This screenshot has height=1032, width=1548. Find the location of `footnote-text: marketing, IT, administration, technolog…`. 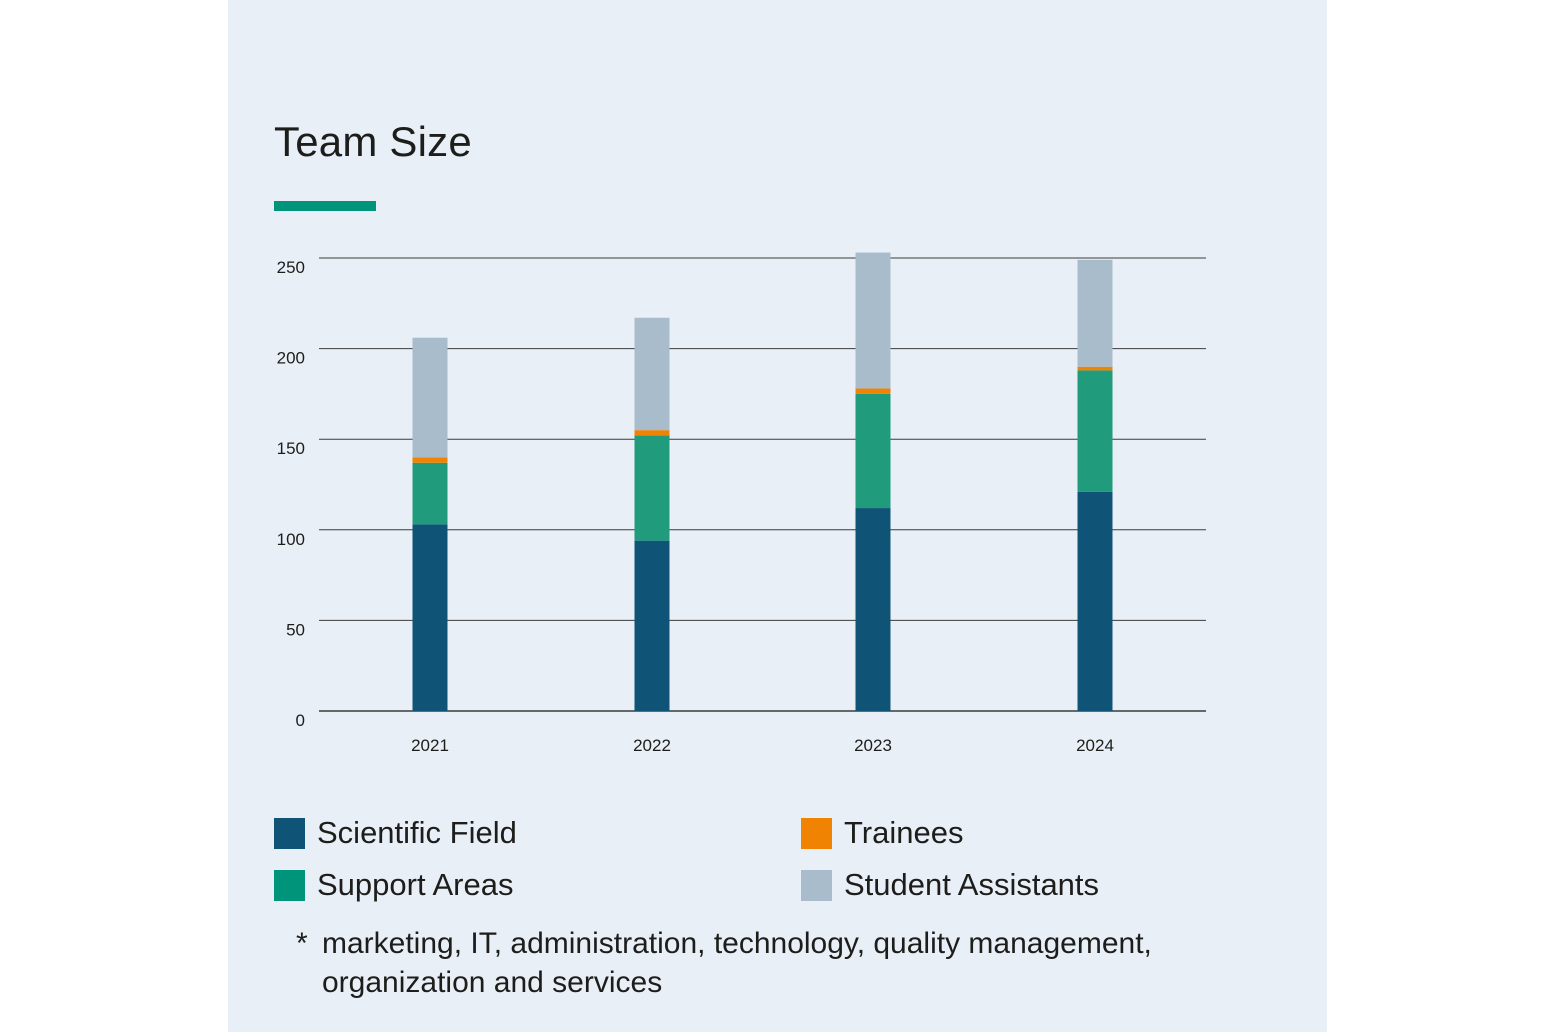

footnote-text: marketing, IT, administration, technolog… is located at coordinates (737, 963).